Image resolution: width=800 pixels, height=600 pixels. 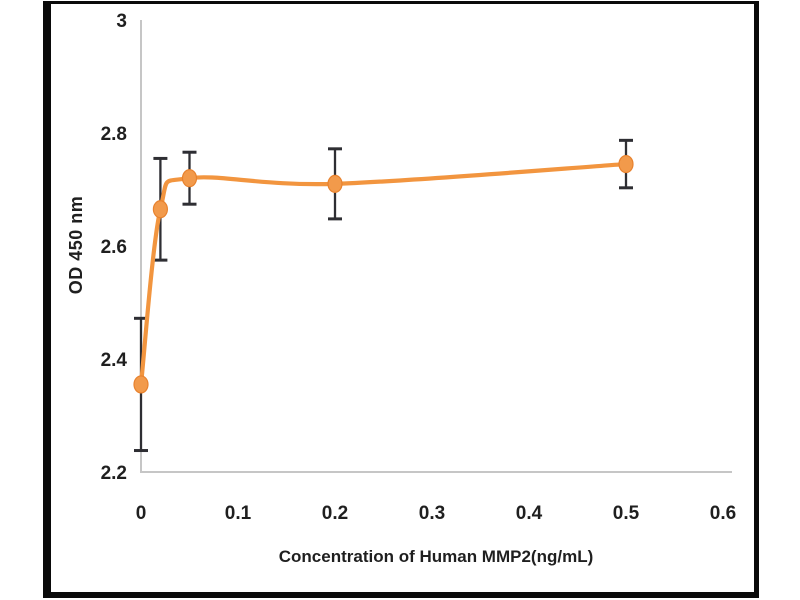 I want to click on x-tick-label: 0.5, so click(x=626, y=513).